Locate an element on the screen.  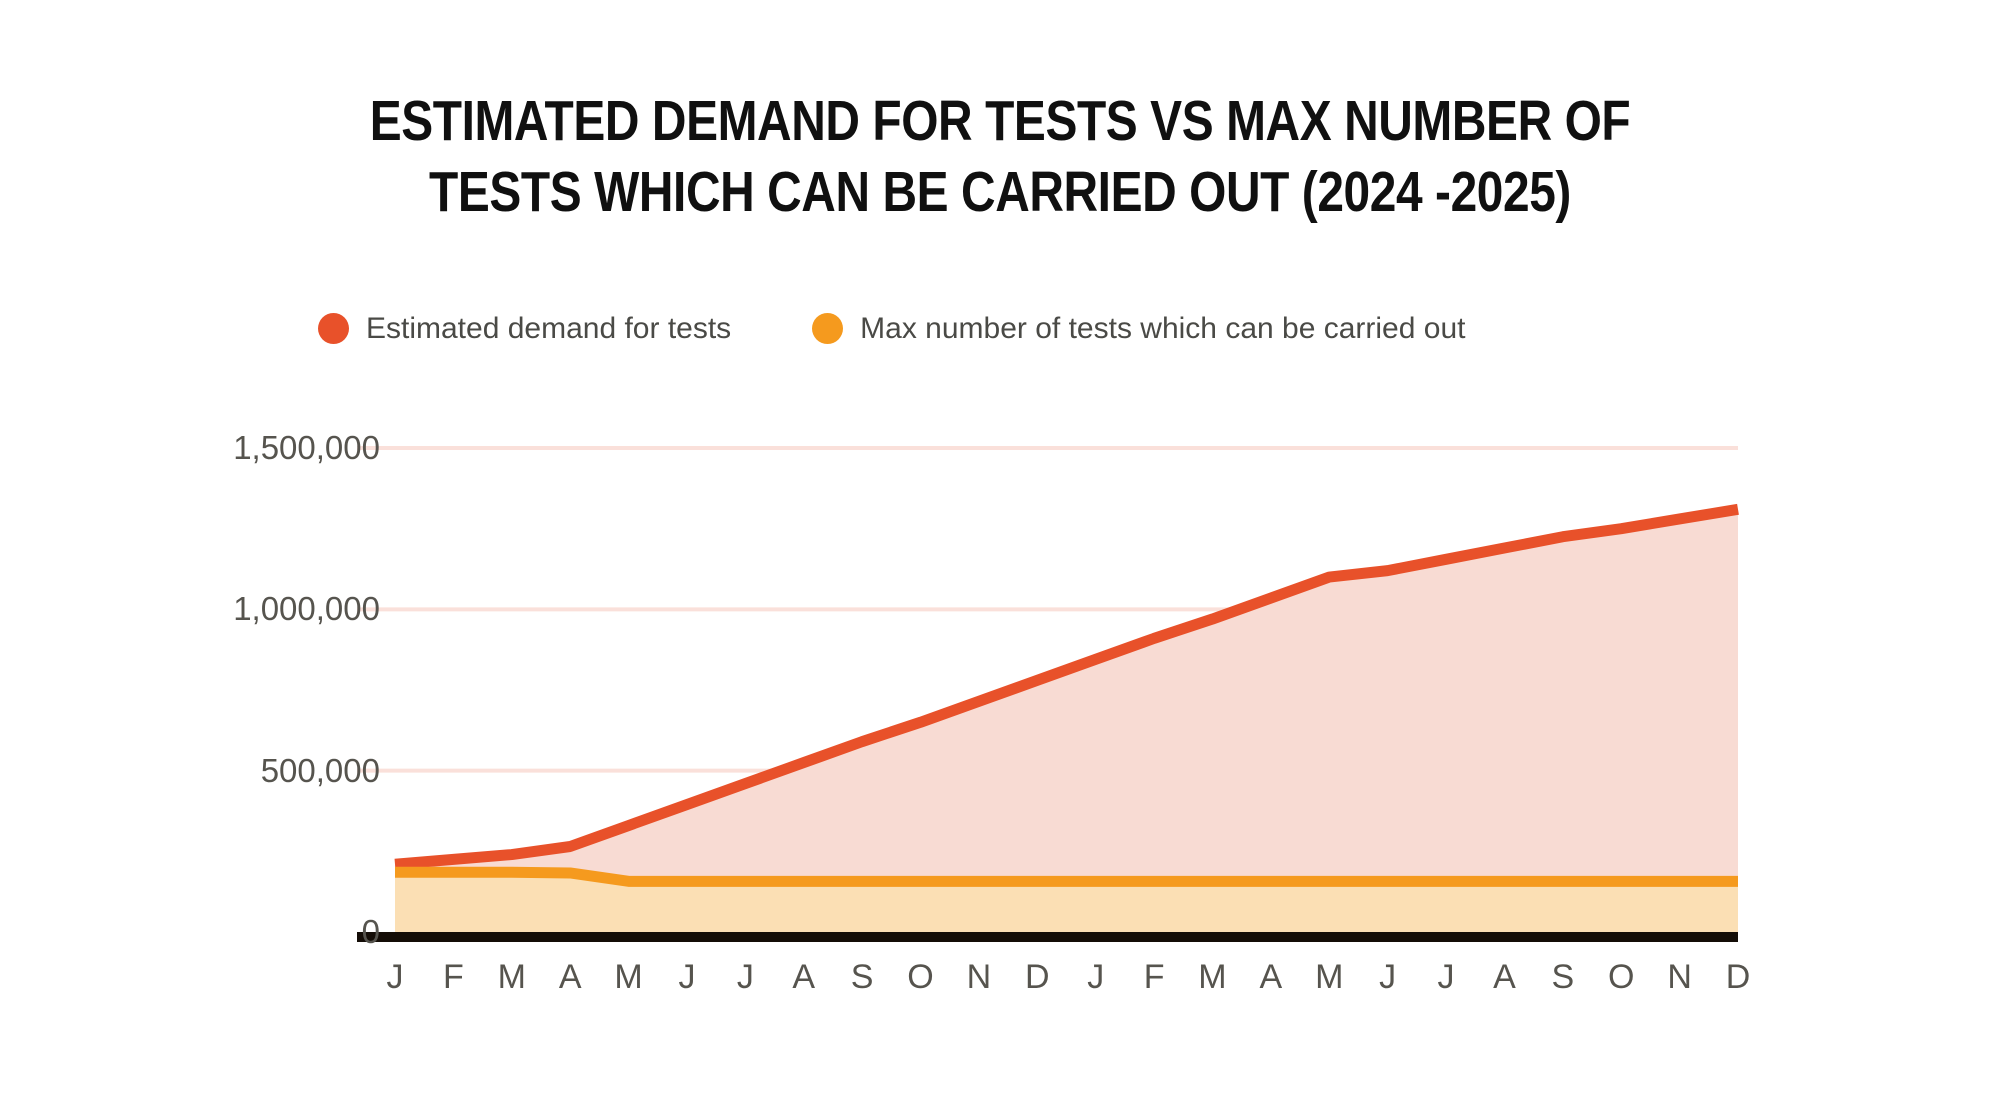
y-axis-tick-label: 500,000 is located at coordinates (320, 770).